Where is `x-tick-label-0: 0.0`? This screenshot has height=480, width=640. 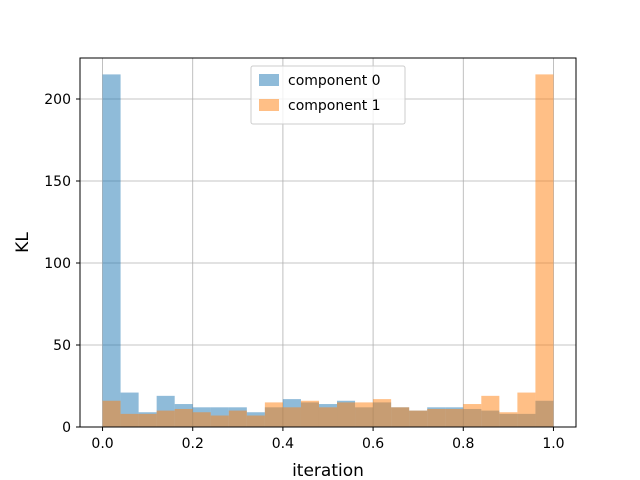 x-tick-label-0: 0.0 is located at coordinates (102, 444).